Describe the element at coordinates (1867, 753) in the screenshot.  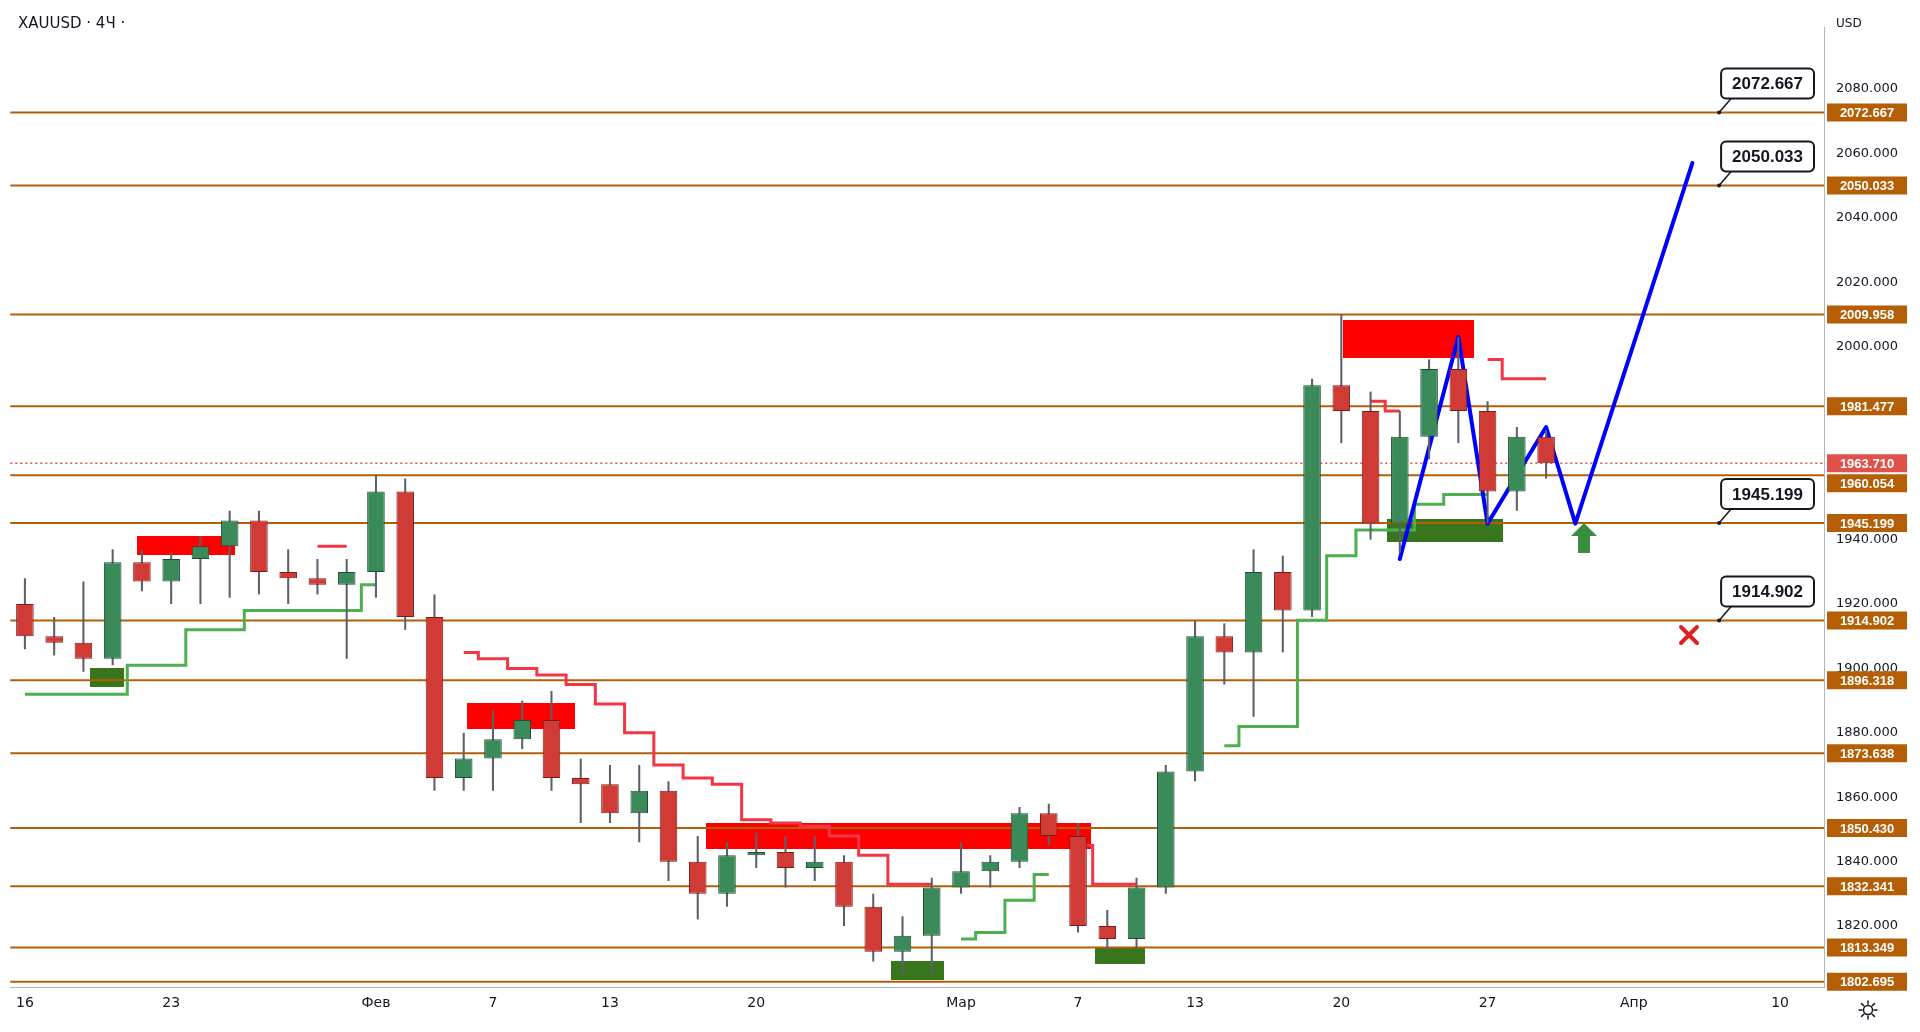
I see `ref-line-label: 1873.638` at that location.